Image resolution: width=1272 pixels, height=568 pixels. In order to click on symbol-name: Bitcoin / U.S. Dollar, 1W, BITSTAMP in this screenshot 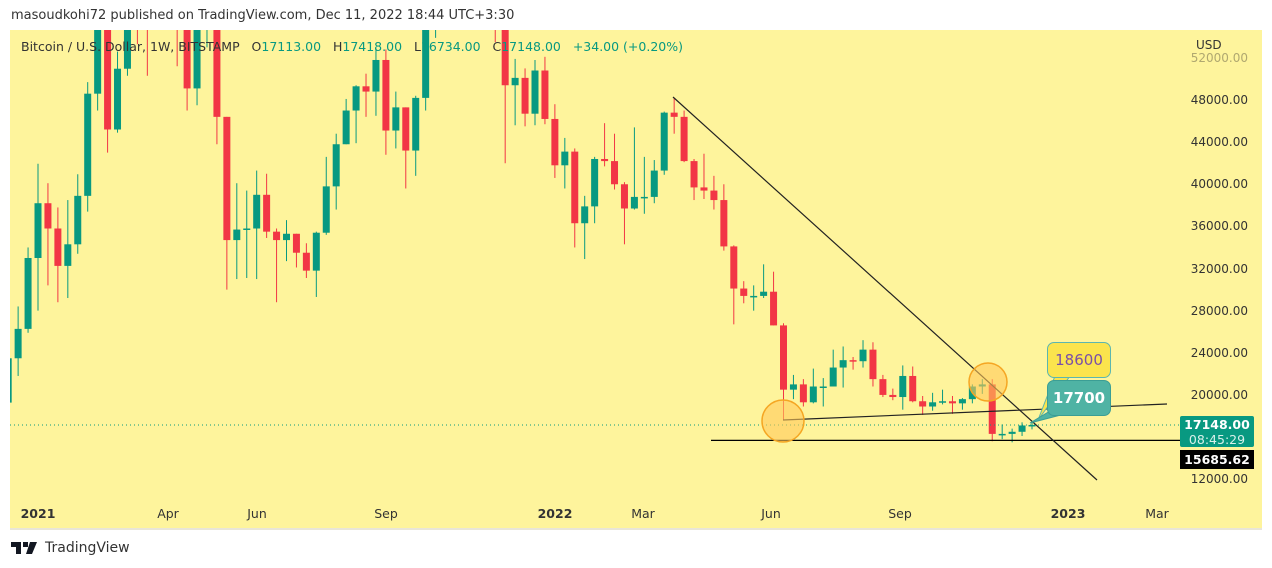, I will do `click(130, 46)`.